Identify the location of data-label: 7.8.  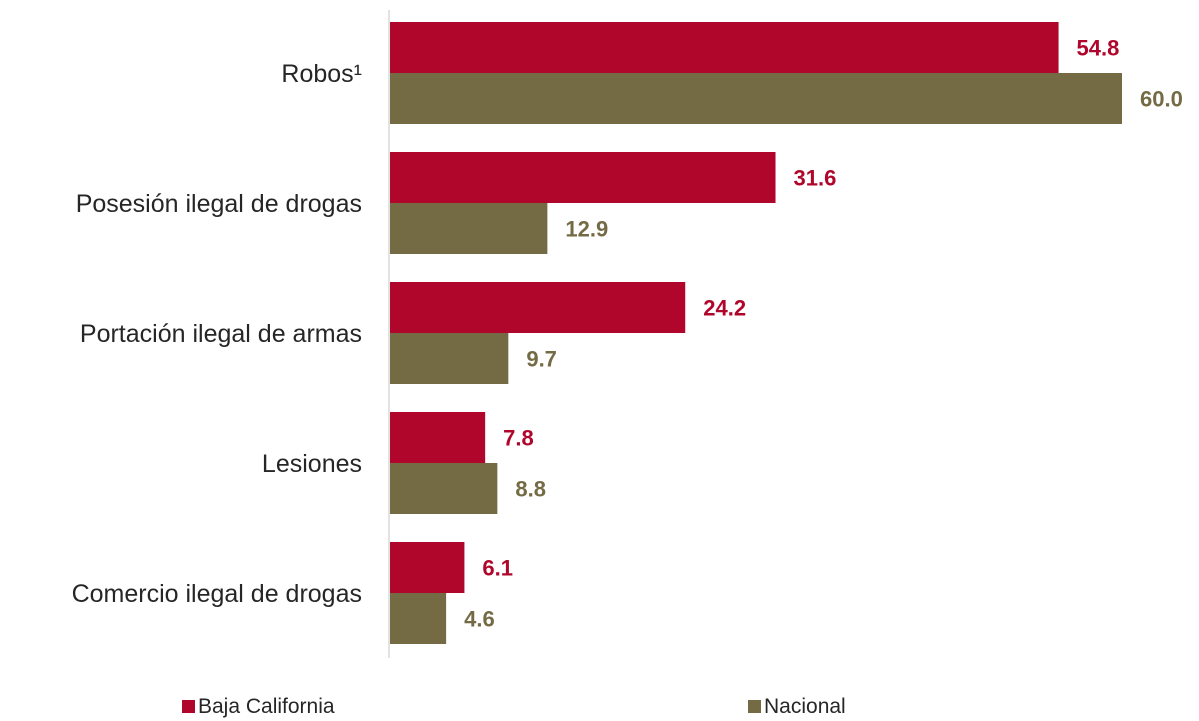
(518, 438).